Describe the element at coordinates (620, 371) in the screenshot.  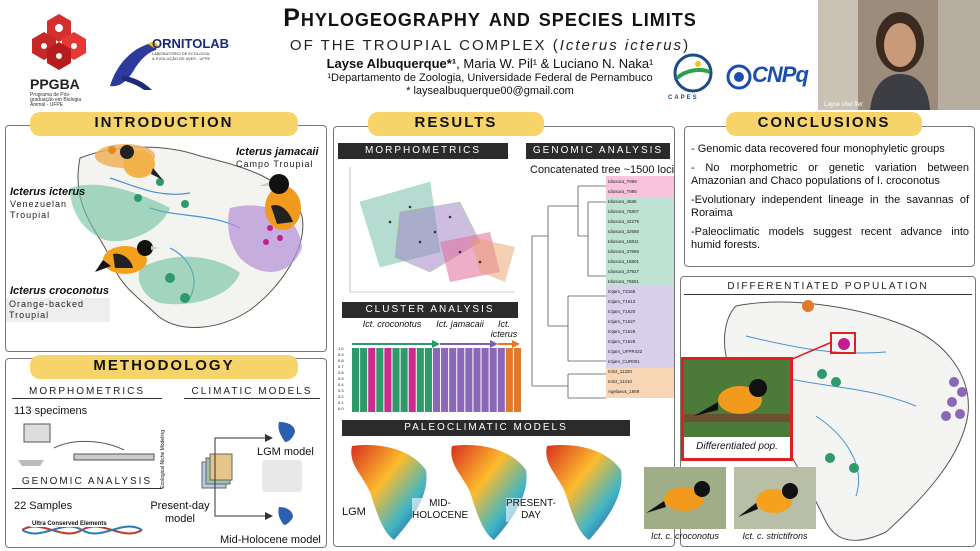
I see `tree-tip-label: Ictict_11320` at that location.